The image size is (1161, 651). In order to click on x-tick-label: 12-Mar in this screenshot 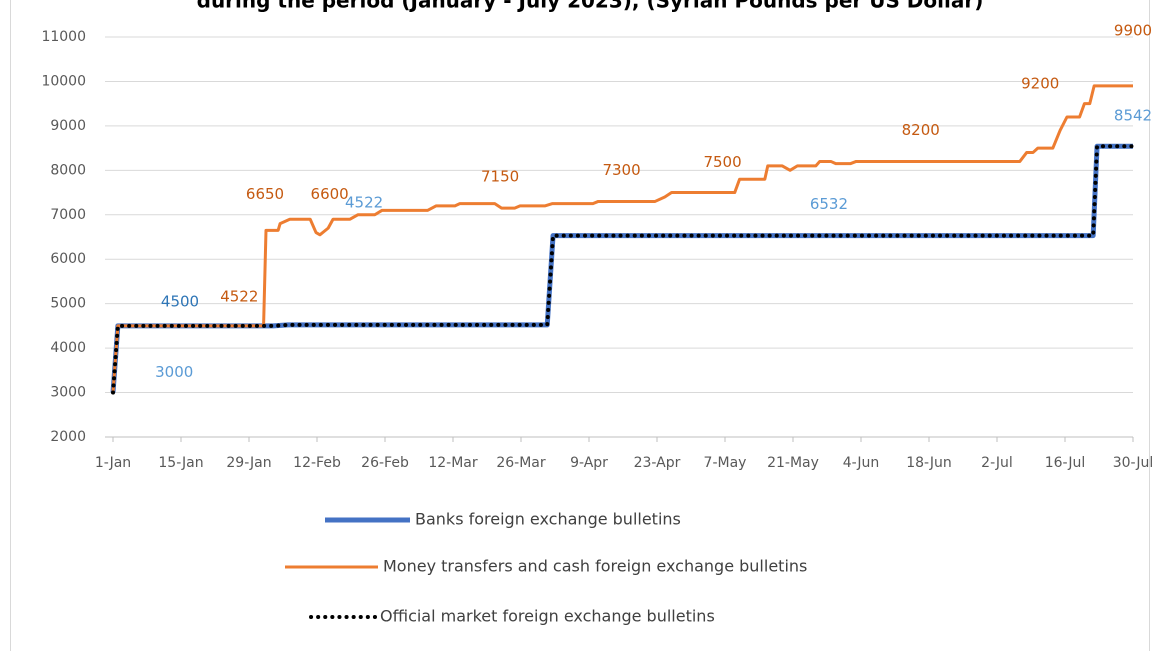, I will do `click(453, 463)`.